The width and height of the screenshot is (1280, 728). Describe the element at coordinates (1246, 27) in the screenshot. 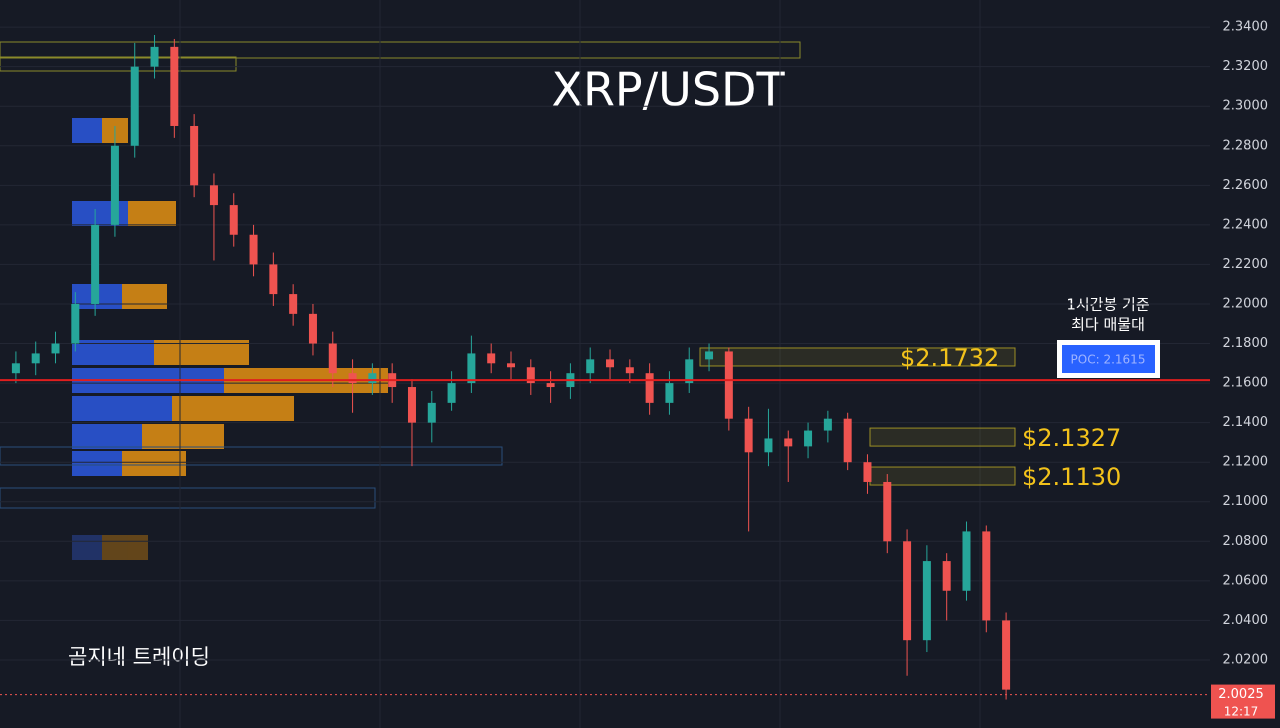

I see `y-tick-label: 2.3400` at that location.